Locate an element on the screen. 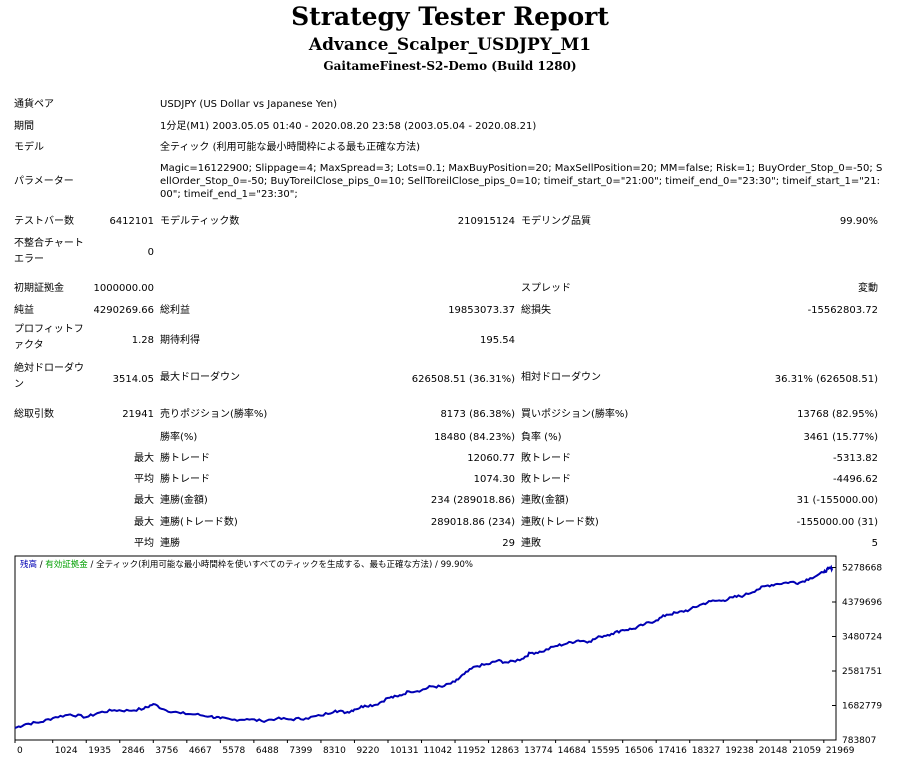 The height and width of the screenshot is (767, 900). x-tick-label: 1935 is located at coordinates (99, 751).